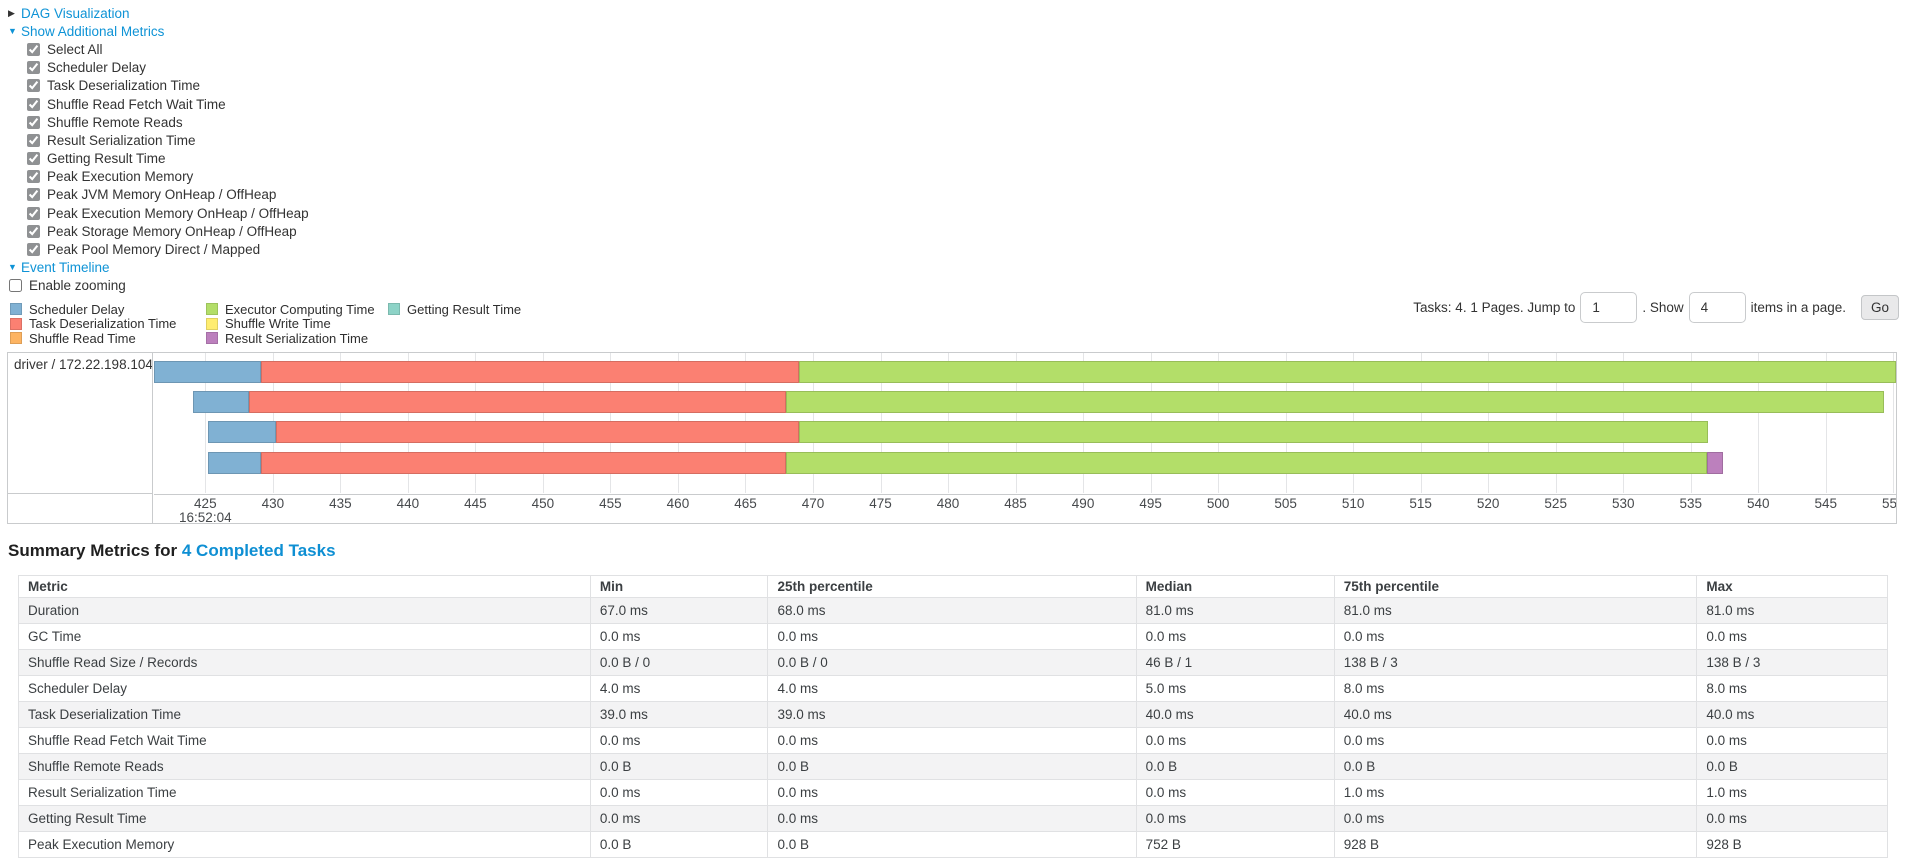 This screenshot has width=1907, height=865. What do you see at coordinates (158, 286) in the screenshot?
I see `enable-zooming-row: Enable zooming` at bounding box center [158, 286].